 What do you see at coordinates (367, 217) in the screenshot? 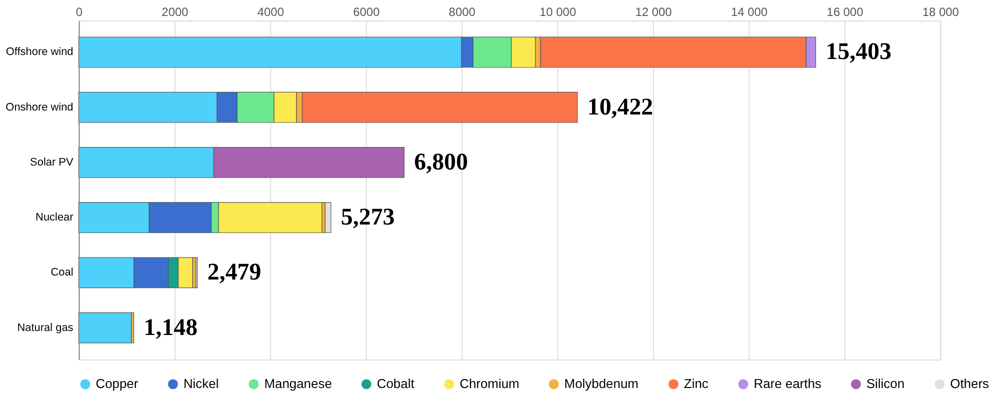
I see `total-label: 5,273` at bounding box center [367, 217].